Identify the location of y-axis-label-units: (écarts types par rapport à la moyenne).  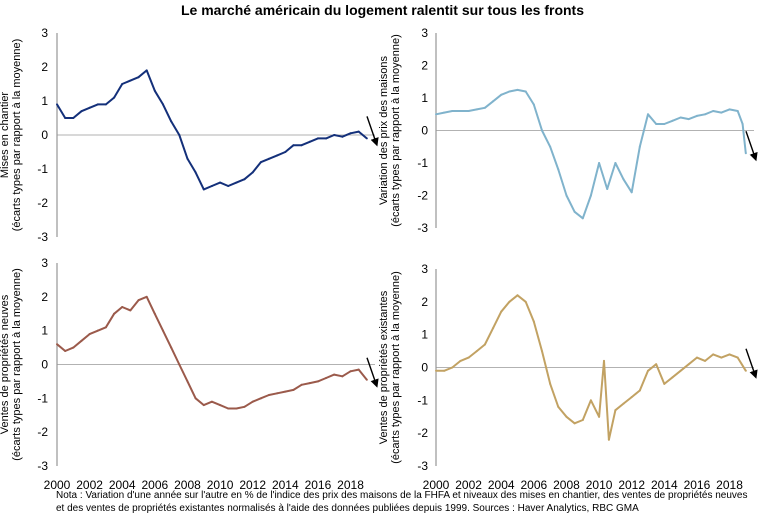
(17, 135).